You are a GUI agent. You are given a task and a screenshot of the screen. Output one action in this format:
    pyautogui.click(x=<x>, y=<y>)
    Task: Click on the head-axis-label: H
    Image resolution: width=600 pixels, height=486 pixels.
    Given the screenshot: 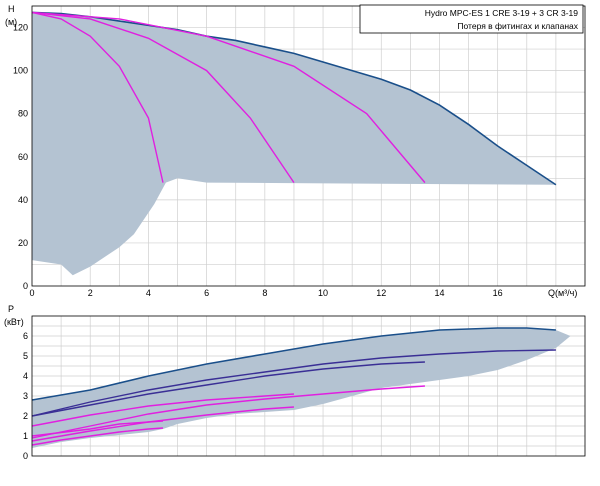 What is the action you would take?
    pyautogui.click(x=11, y=9)
    